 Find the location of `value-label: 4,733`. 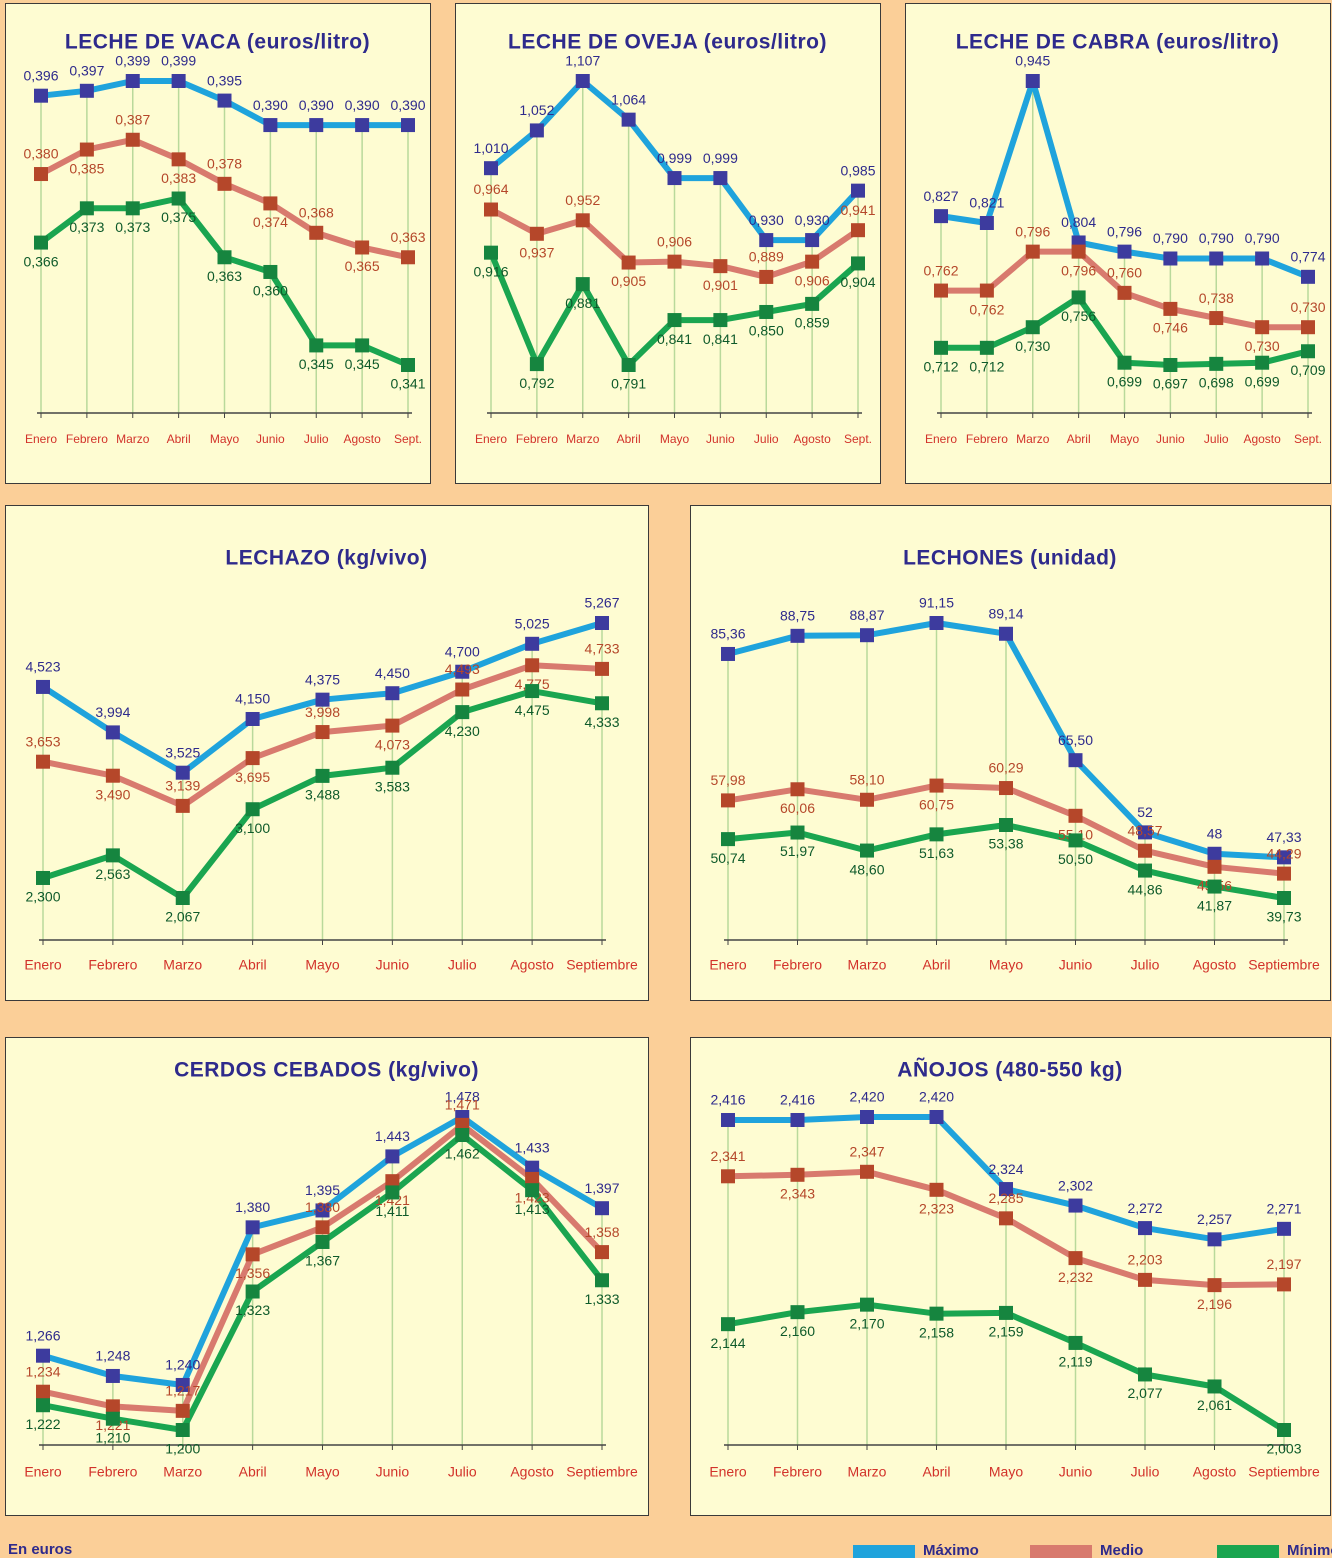

value-label: 4,733 is located at coordinates (601, 649).